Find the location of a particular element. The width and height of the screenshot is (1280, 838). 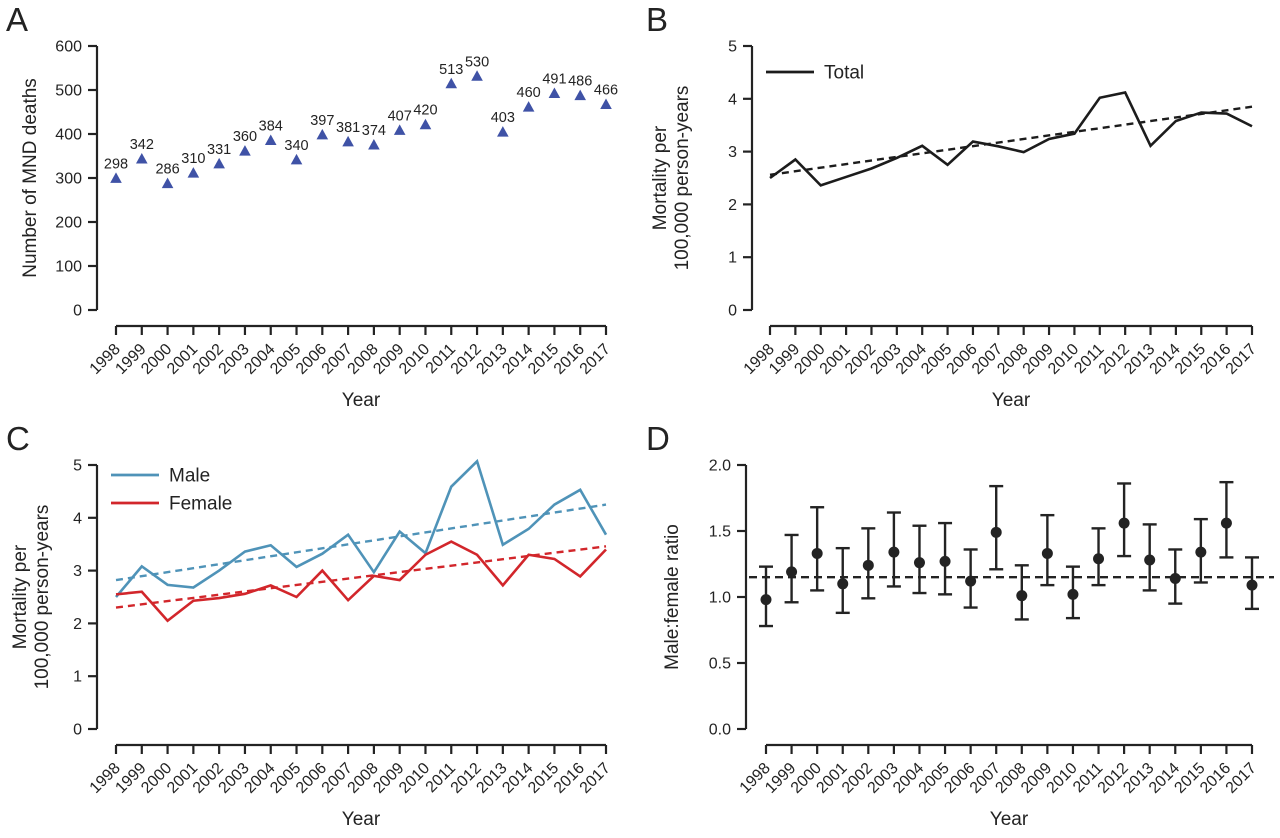

data-point-label: 331 is located at coordinates (219, 150).